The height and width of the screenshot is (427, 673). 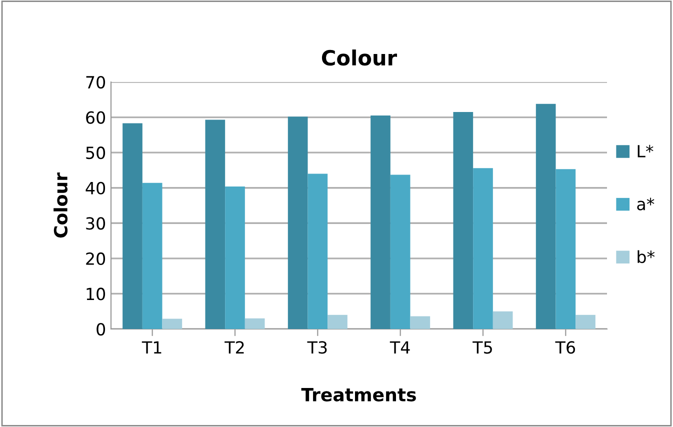 What do you see at coordinates (565, 347) in the screenshot?
I see `x-tick-label: T6` at bounding box center [565, 347].